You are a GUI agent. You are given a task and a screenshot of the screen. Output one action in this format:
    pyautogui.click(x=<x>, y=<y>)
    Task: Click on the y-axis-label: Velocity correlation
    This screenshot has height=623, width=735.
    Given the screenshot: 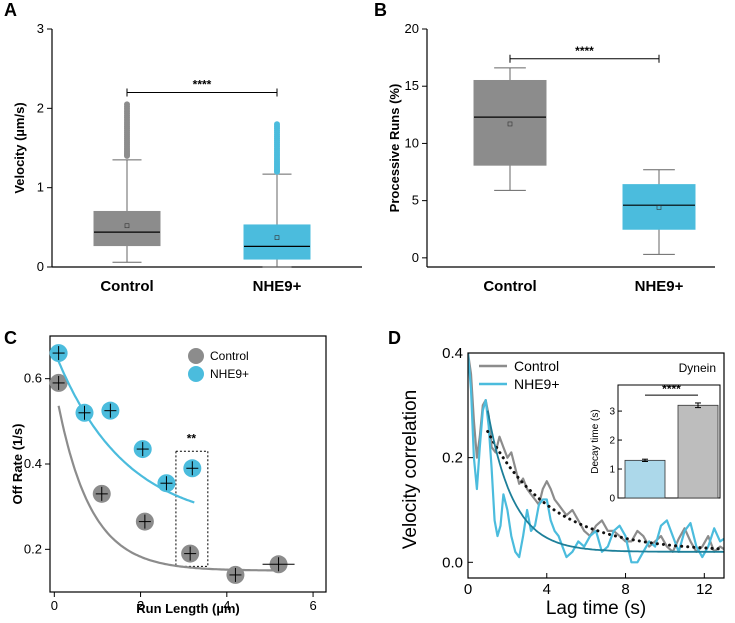 What is the action you would take?
    pyautogui.click(x=410, y=469)
    